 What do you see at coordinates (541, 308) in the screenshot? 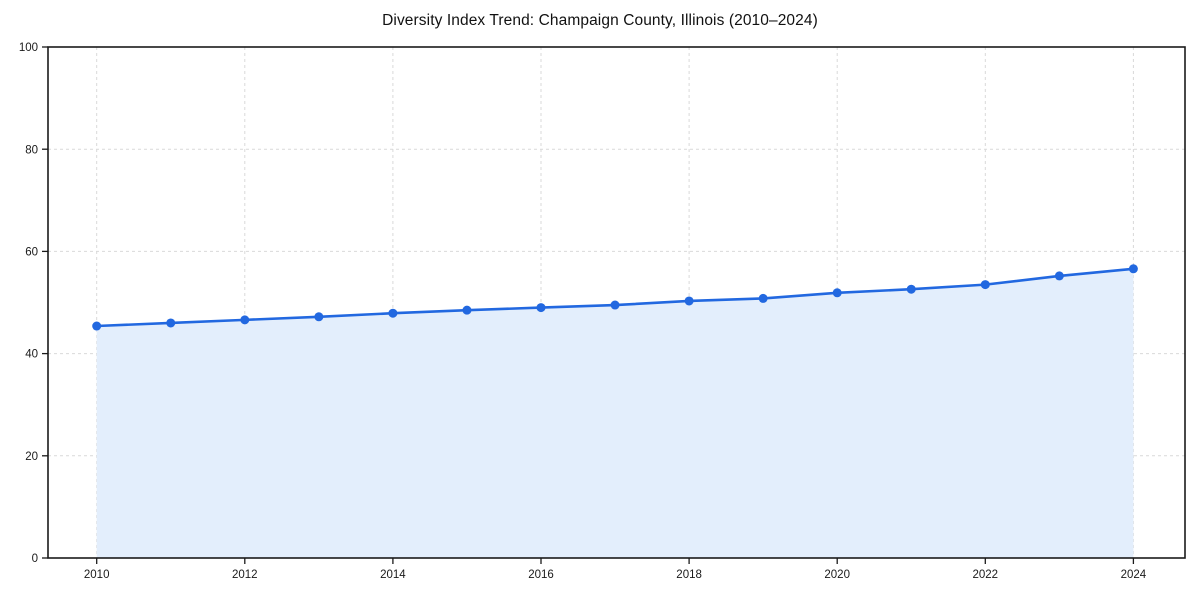
I see `data-point: 2016: 49` at bounding box center [541, 308].